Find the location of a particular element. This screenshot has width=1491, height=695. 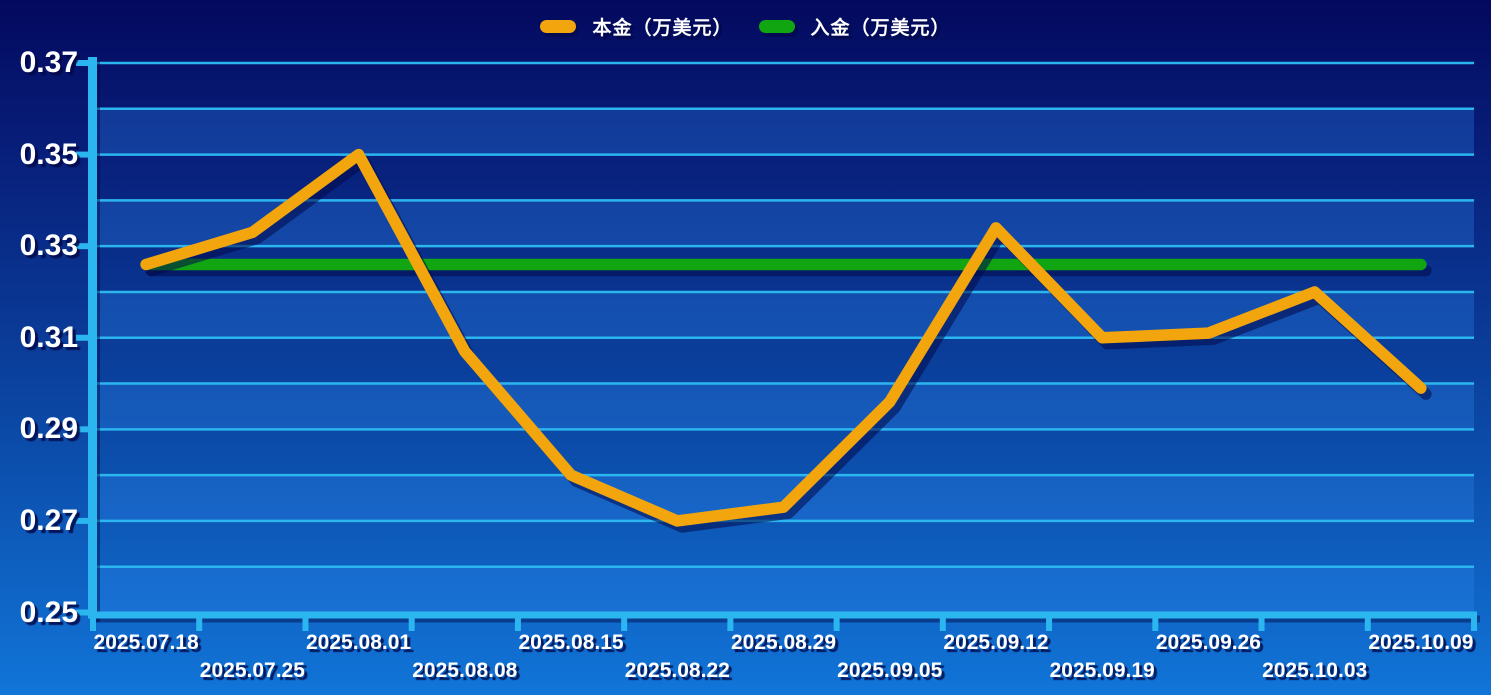

chart-legend: 本金（万美元） 入金（万美元） is located at coordinates (745, 26).